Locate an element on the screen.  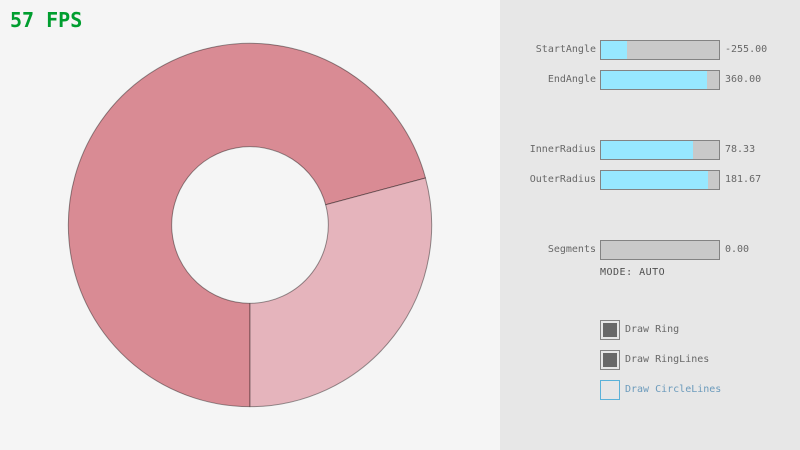
slider-row-inner-radius: InnerRadius 78.33 is located at coordinates (650, 150).